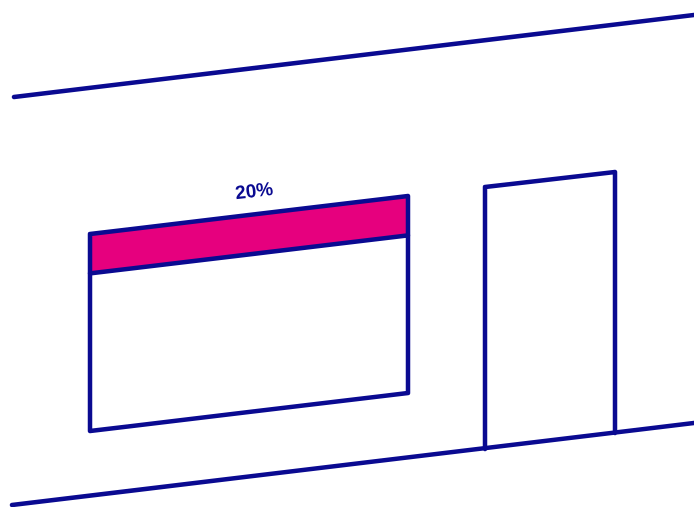  I want to click on window-highlight-band, so click(249, 235).